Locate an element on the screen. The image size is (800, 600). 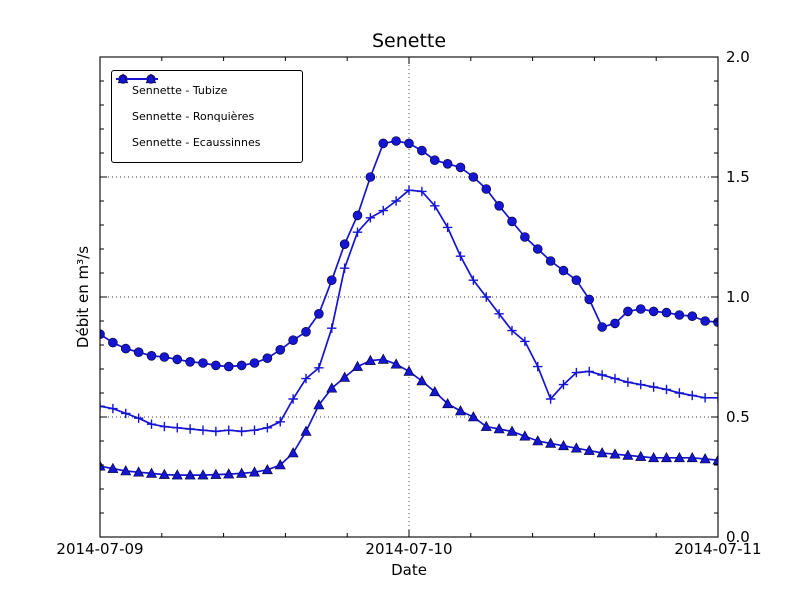
legend-item: Sennette - Ronquières is located at coordinates (205, 101).